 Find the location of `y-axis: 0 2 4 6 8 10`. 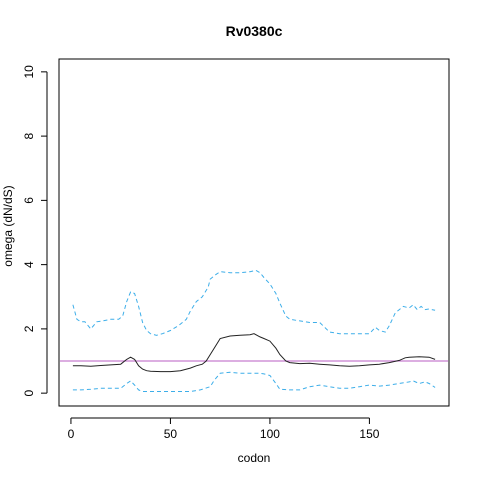

y-axis: 0 2 4 6 8 10 is located at coordinates (35, 230).